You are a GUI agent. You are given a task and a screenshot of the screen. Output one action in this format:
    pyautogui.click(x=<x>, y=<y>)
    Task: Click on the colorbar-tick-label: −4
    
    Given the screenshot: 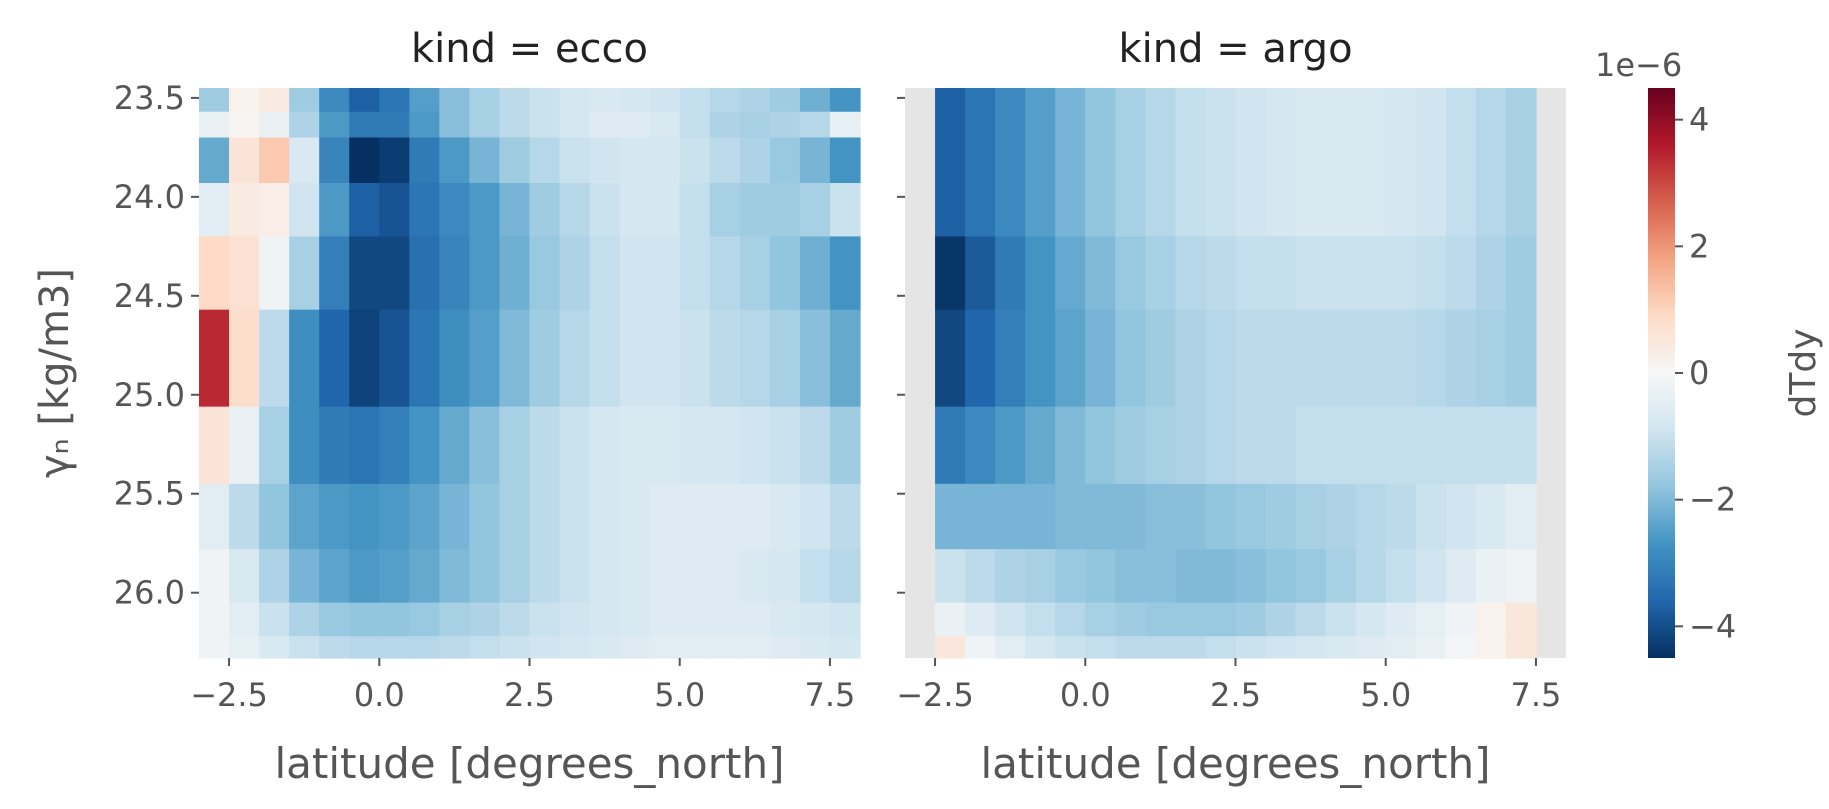 What is the action you would take?
    pyautogui.click(x=1712, y=626)
    